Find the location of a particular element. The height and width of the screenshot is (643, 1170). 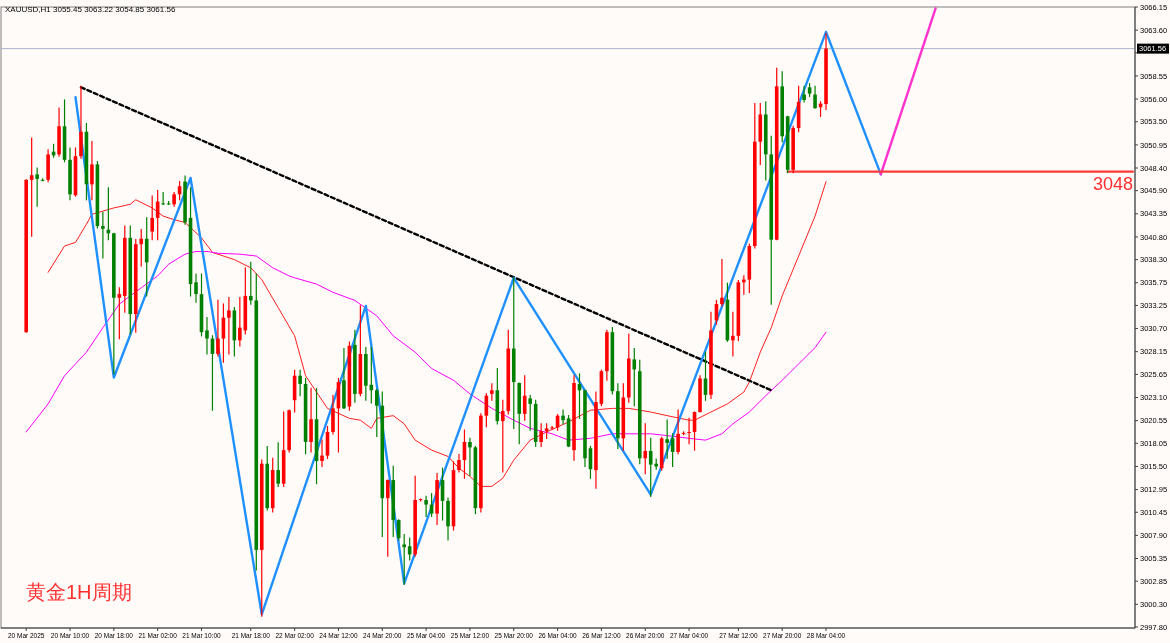

annotation: 3048 is located at coordinates (1112, 183).